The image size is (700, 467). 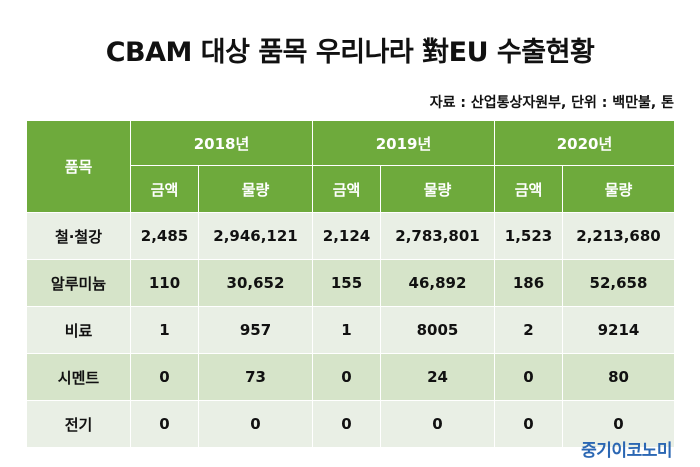 What do you see at coordinates (528, 330) in the screenshot?
I see `table-cell: 2` at bounding box center [528, 330].